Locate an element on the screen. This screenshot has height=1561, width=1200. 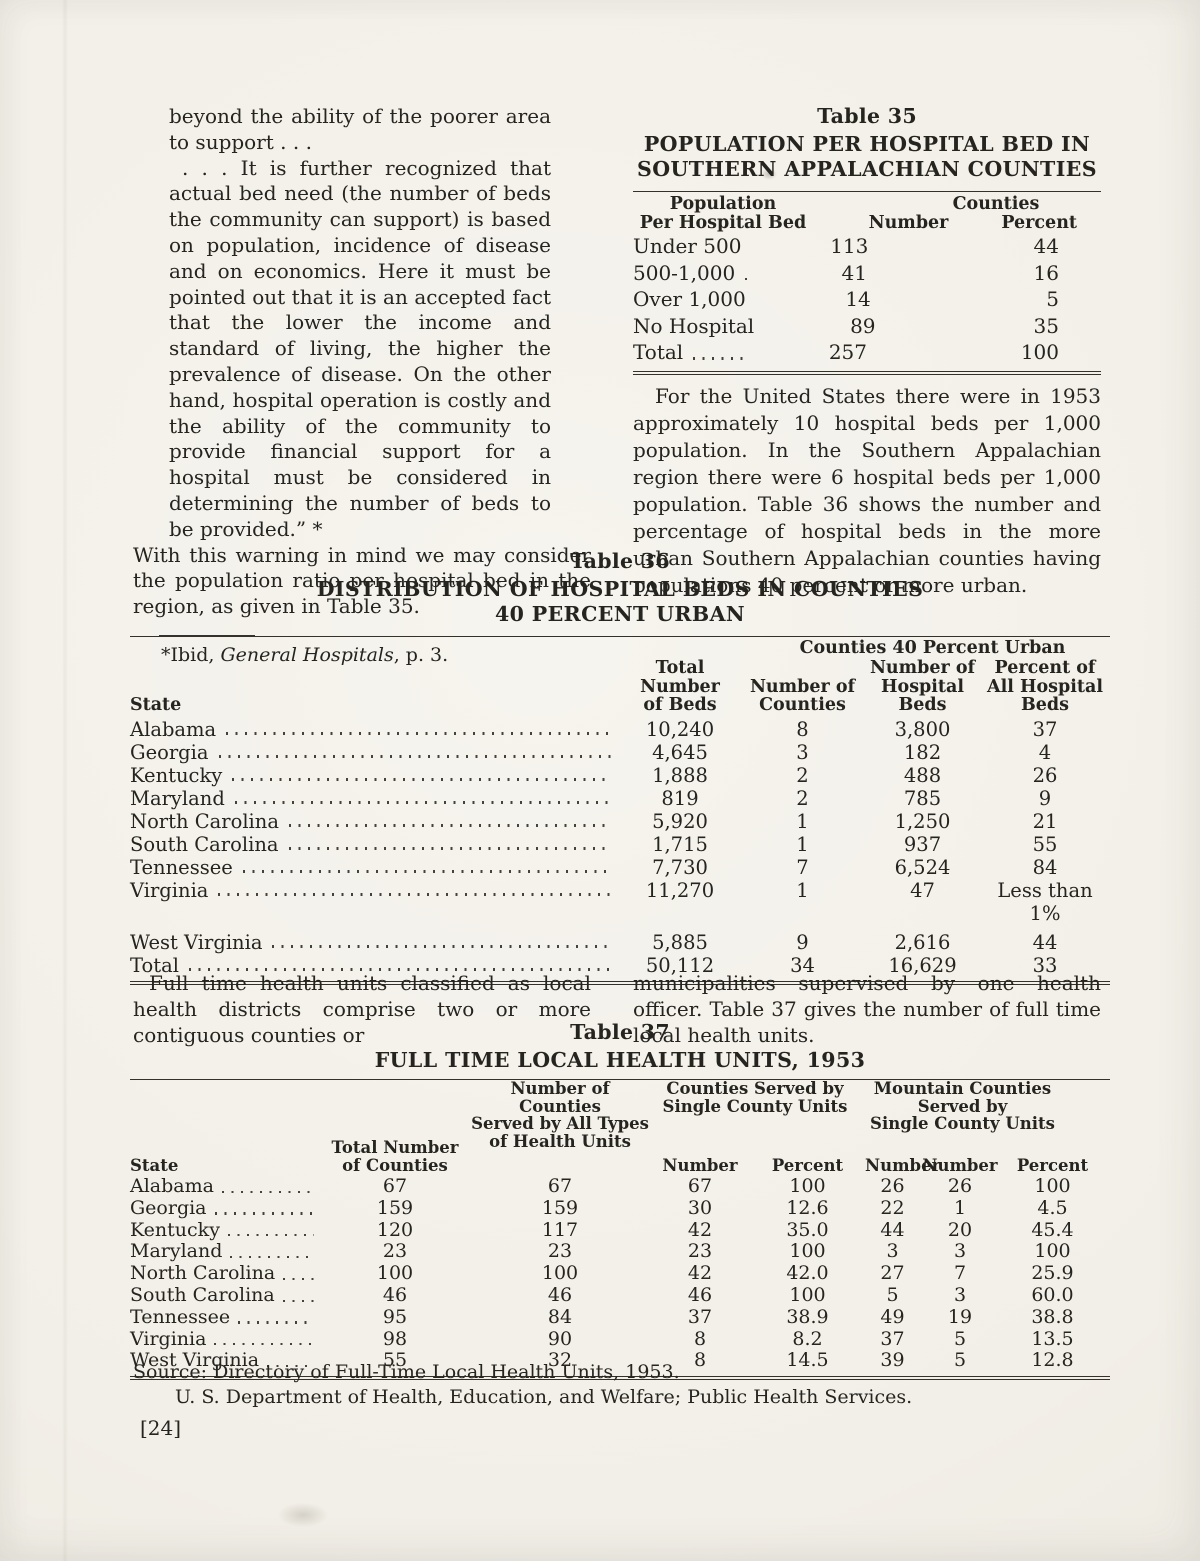
state-cell: West Virginia is located at coordinates (375, 942).